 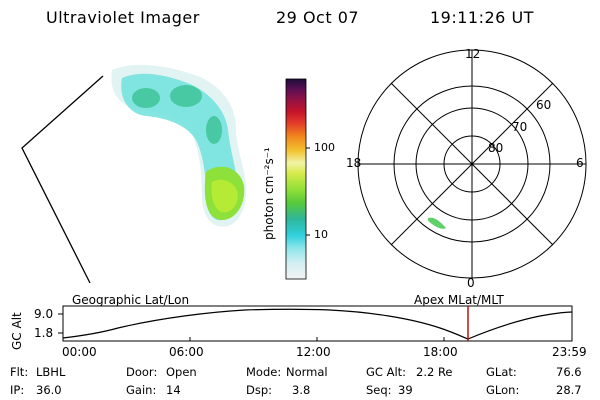 I want to click on timeline-yaxis-label: GC Alt, so click(x=17, y=331).